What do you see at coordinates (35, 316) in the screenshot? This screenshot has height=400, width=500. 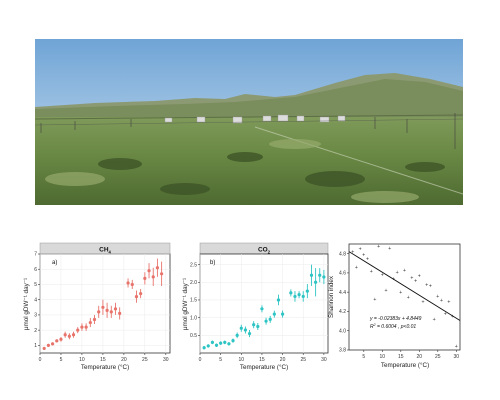 I see `y-tick-label: 3` at bounding box center [35, 316].